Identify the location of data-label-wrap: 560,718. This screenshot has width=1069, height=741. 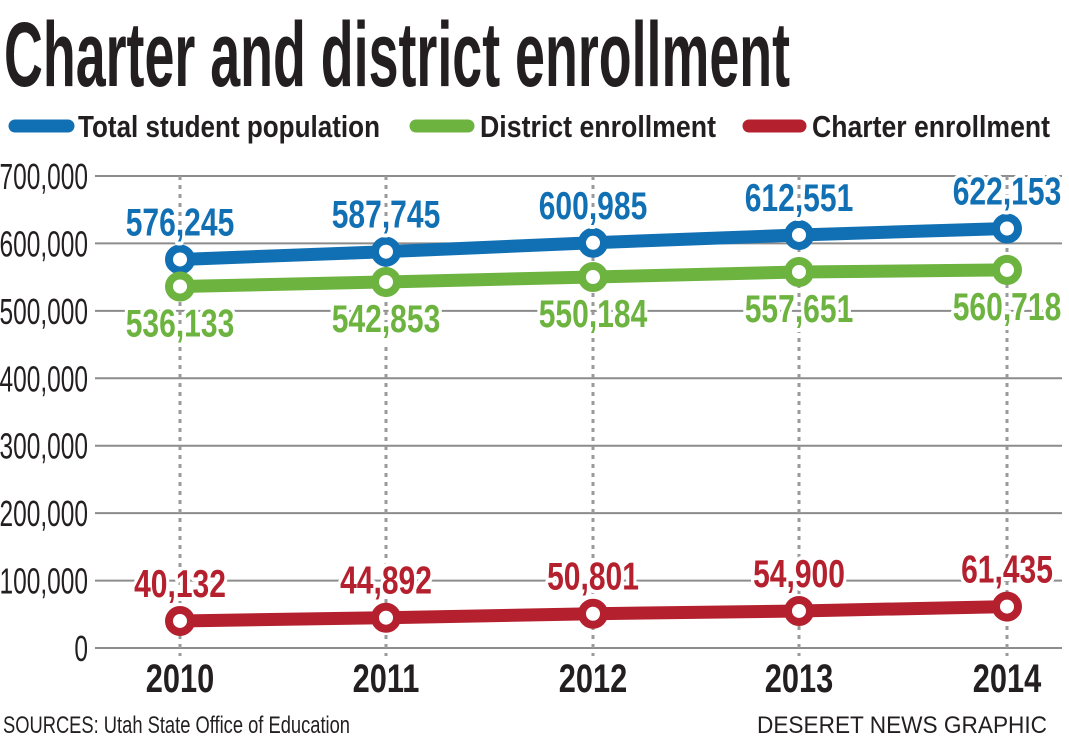
(1007, 307).